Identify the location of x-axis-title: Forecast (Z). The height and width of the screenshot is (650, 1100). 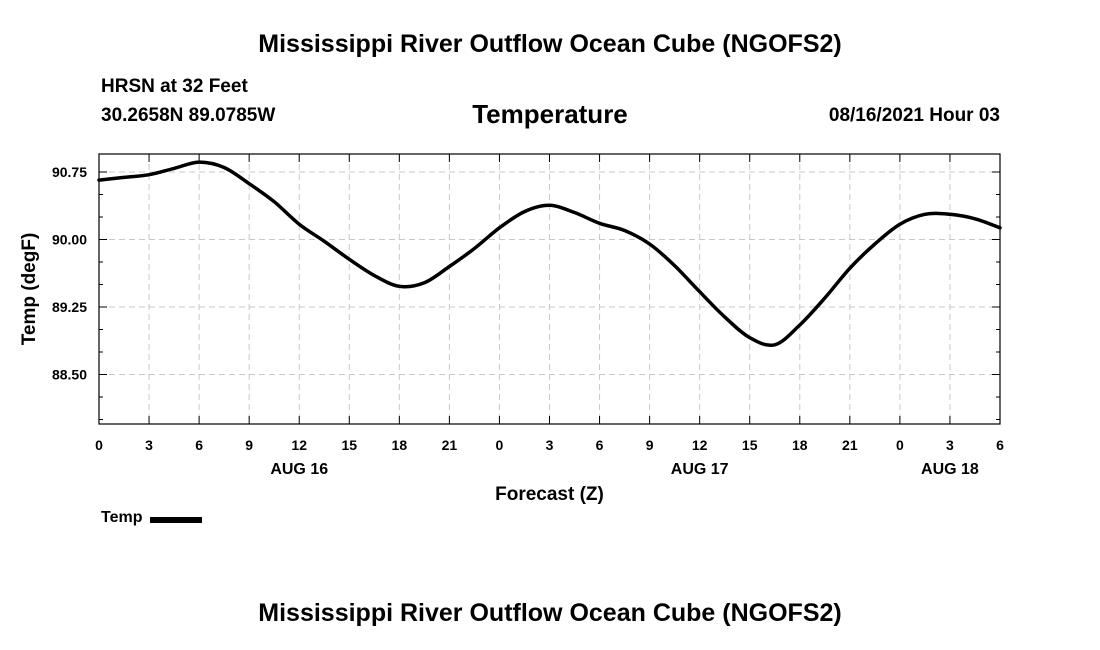
(549, 494).